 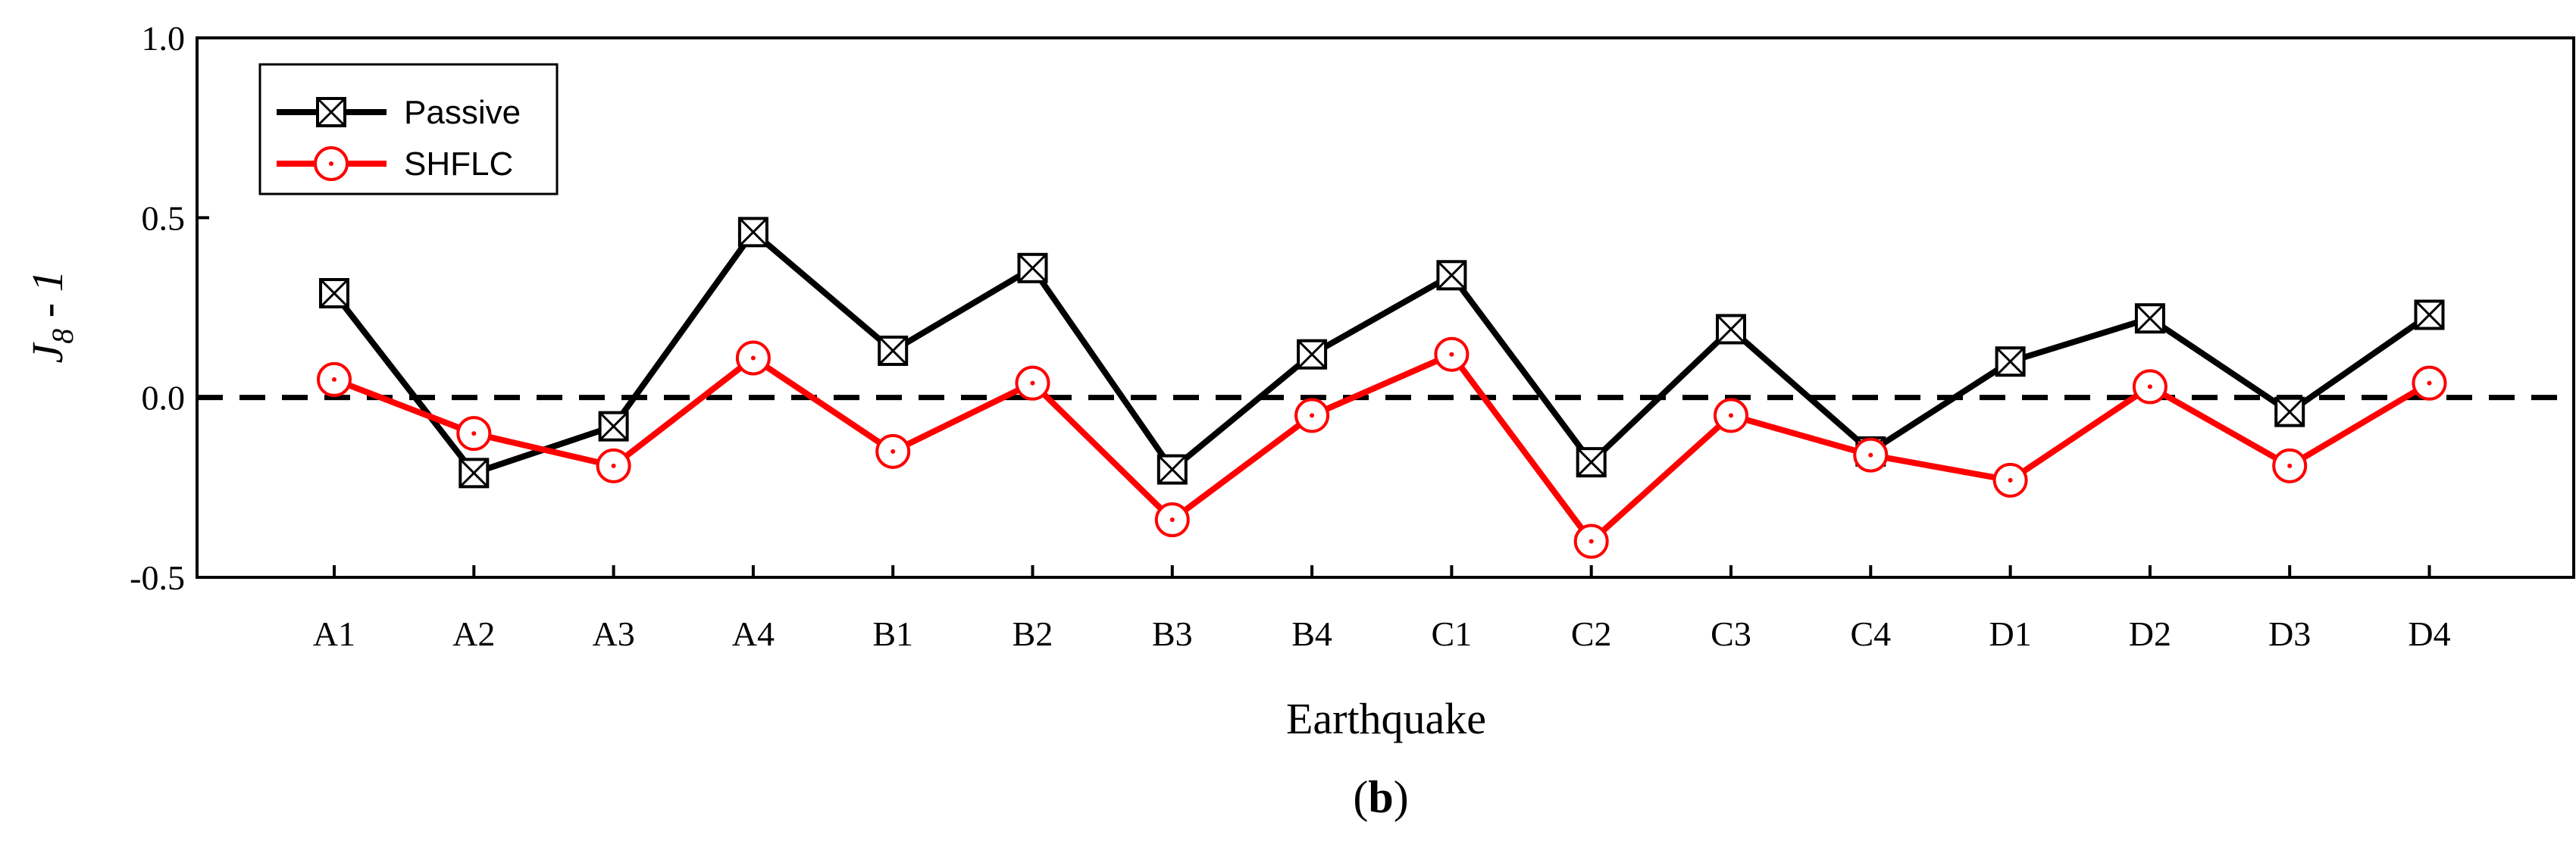 What do you see at coordinates (2289, 634) in the screenshot?
I see `x-tick-label: D3` at bounding box center [2289, 634].